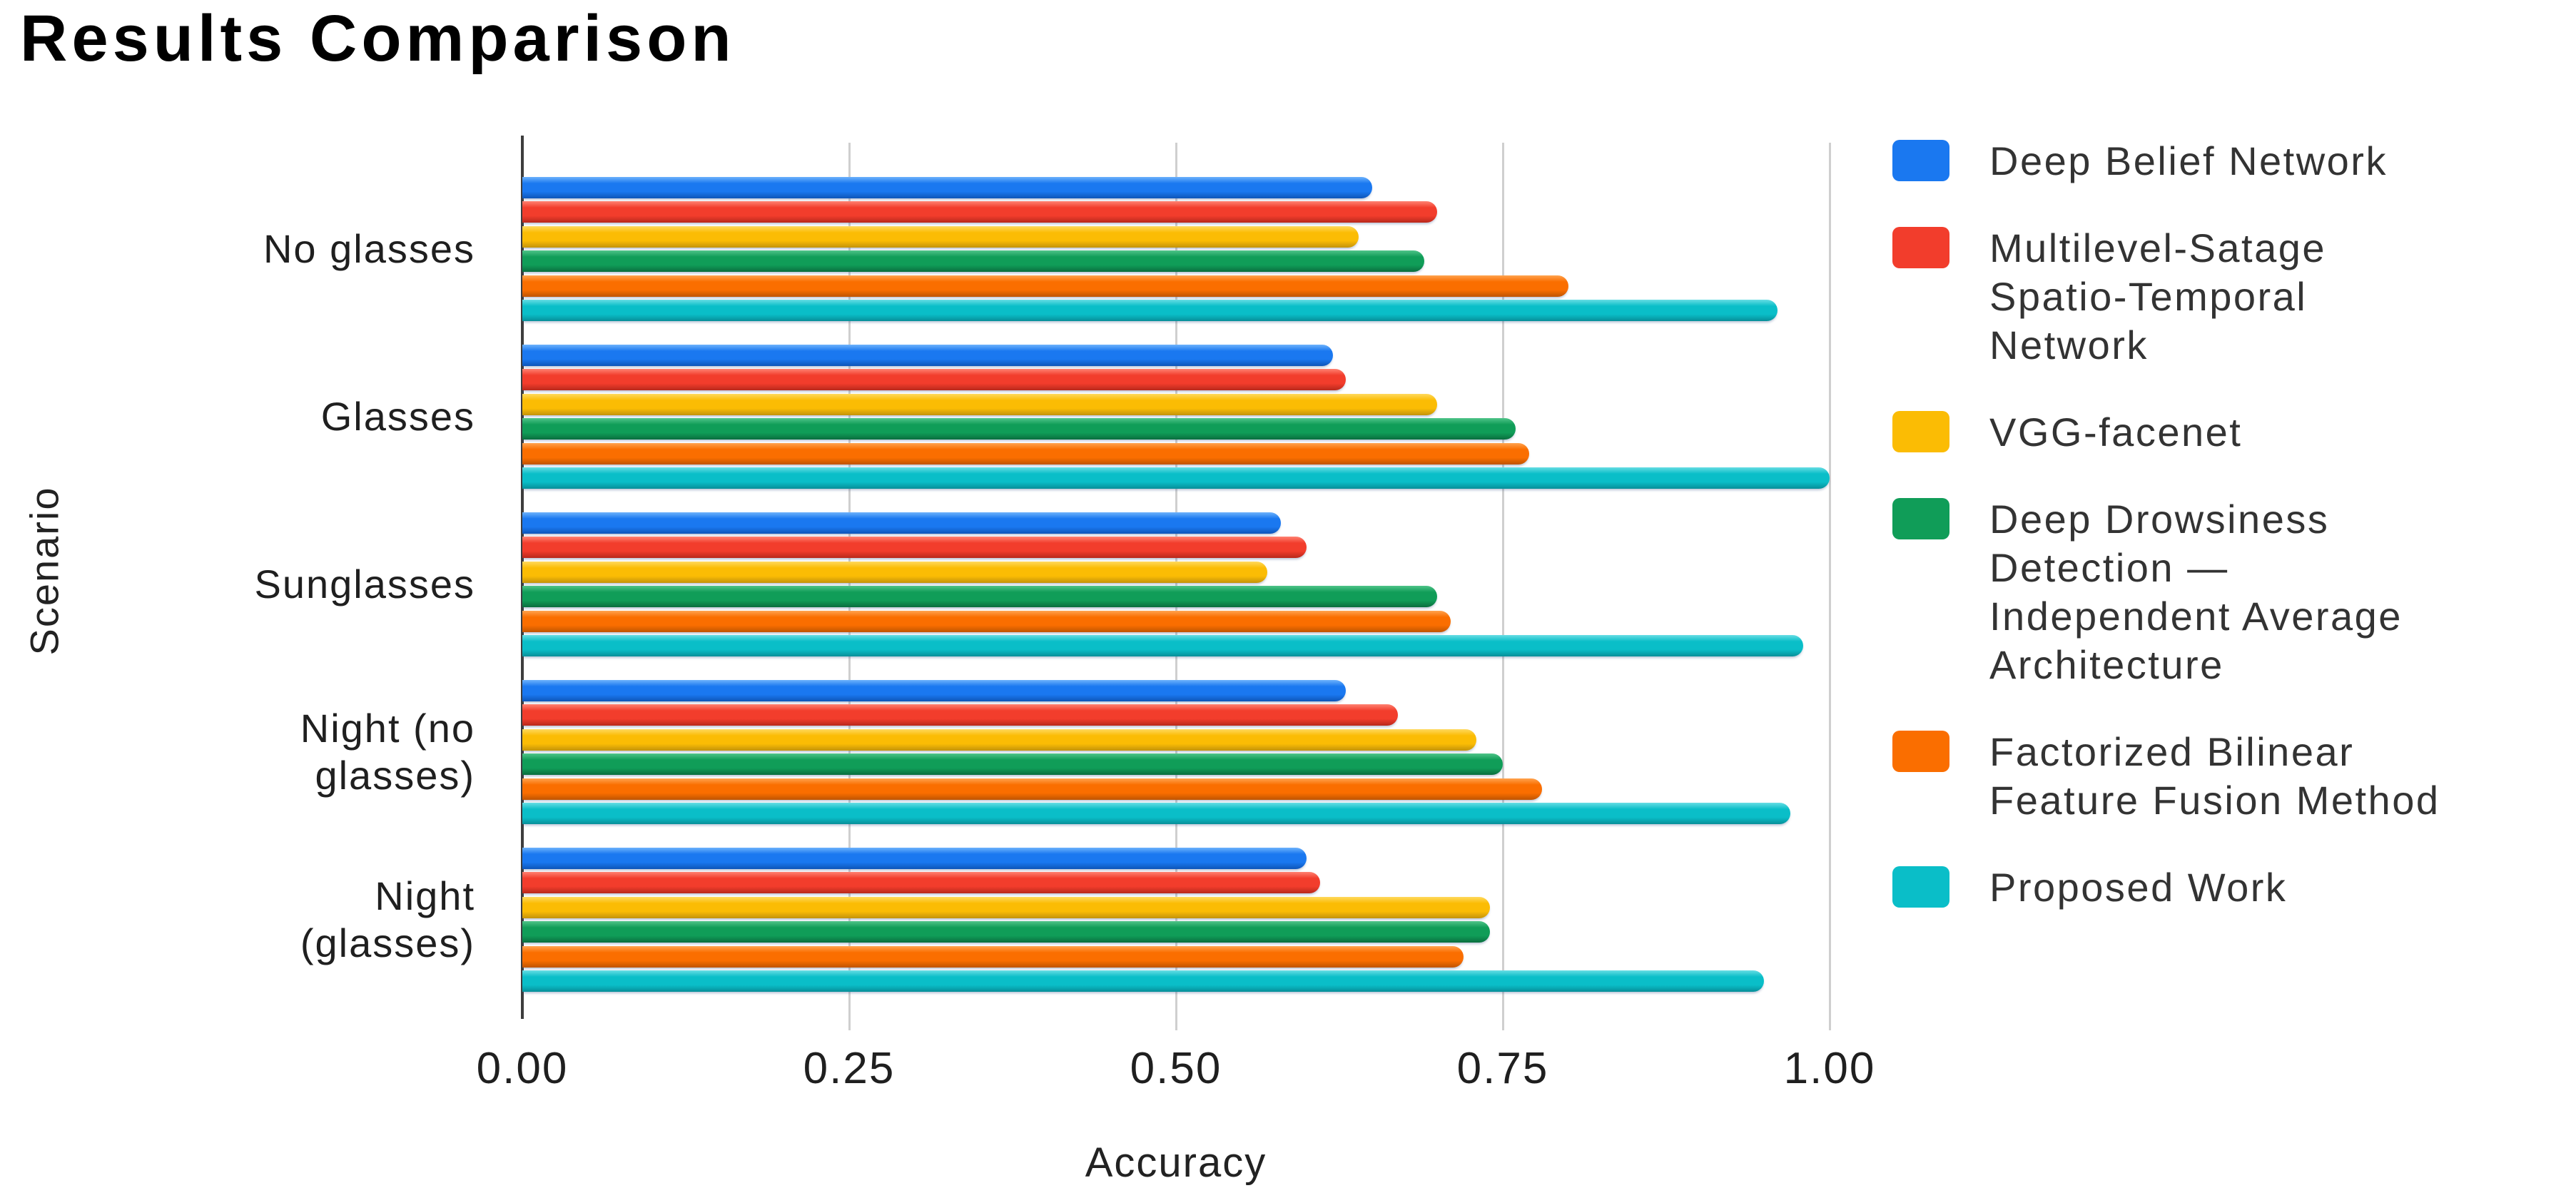 The image size is (2576, 1203). Describe the element at coordinates (2158, 247) in the screenshot. I see `legend-label-line: Multilevel-Satage` at that location.